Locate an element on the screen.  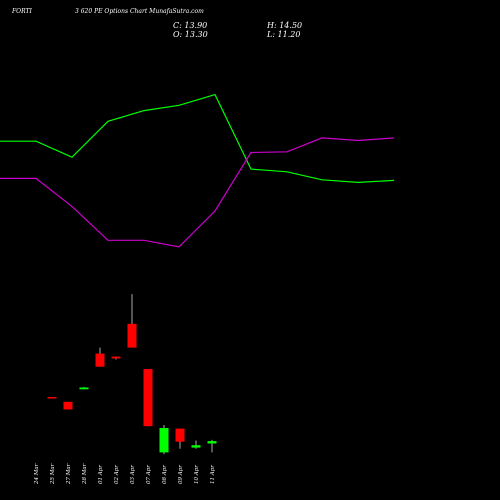
candle-10-apr is located at coordinates (196, 444).